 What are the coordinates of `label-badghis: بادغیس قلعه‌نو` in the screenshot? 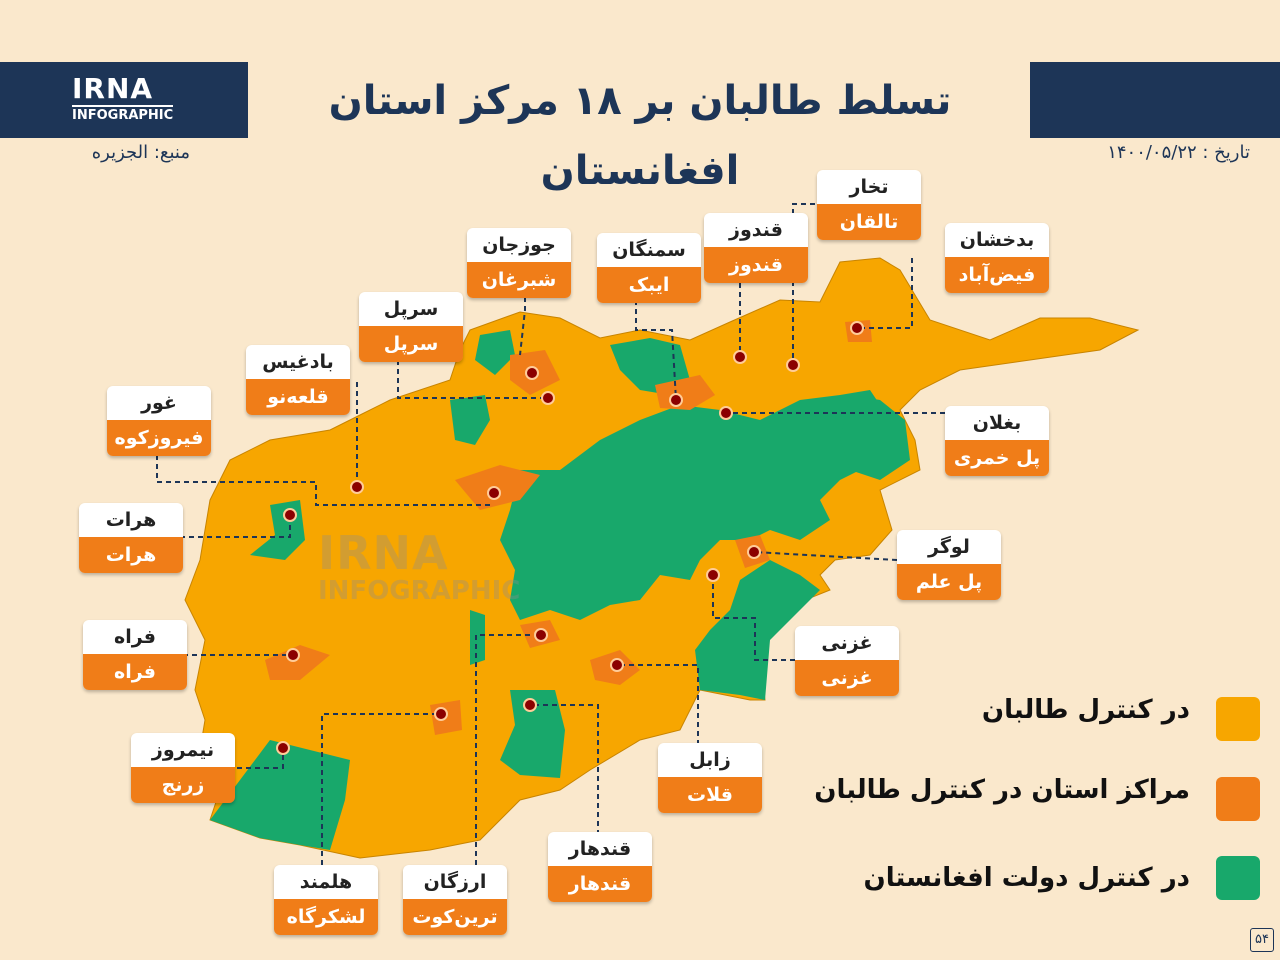 It's located at (298, 380).